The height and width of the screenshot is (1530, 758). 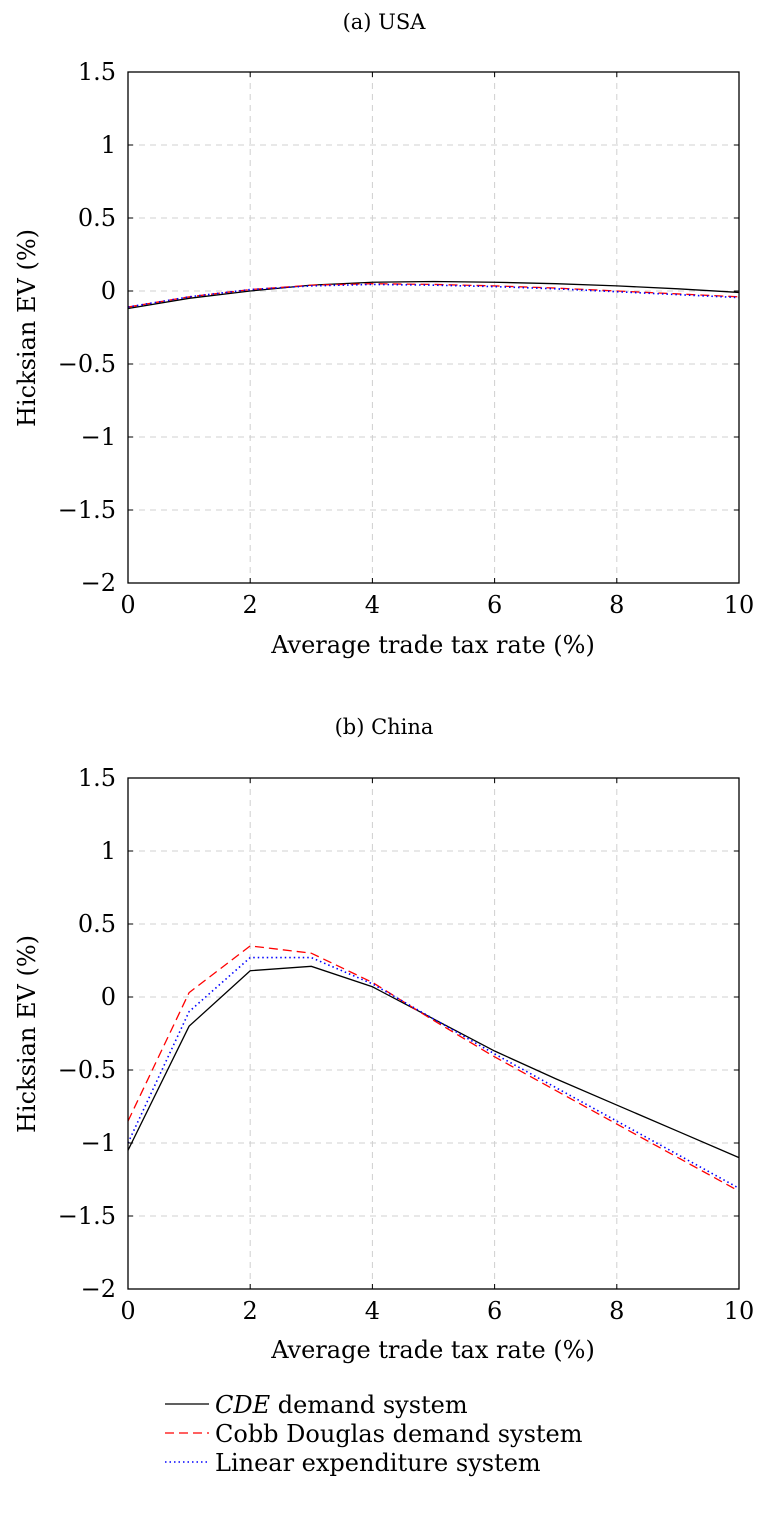 I want to click on chart-title: (a) USA, so click(x=385, y=22).